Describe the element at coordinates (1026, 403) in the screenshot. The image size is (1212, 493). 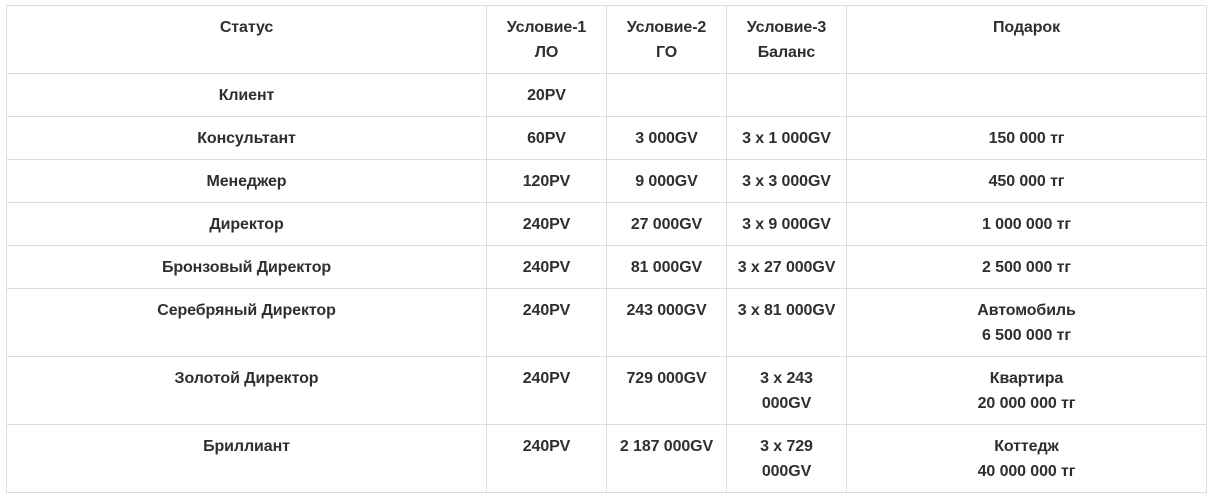
I see `cell-gift-line2: 20 000 000 тг` at that location.